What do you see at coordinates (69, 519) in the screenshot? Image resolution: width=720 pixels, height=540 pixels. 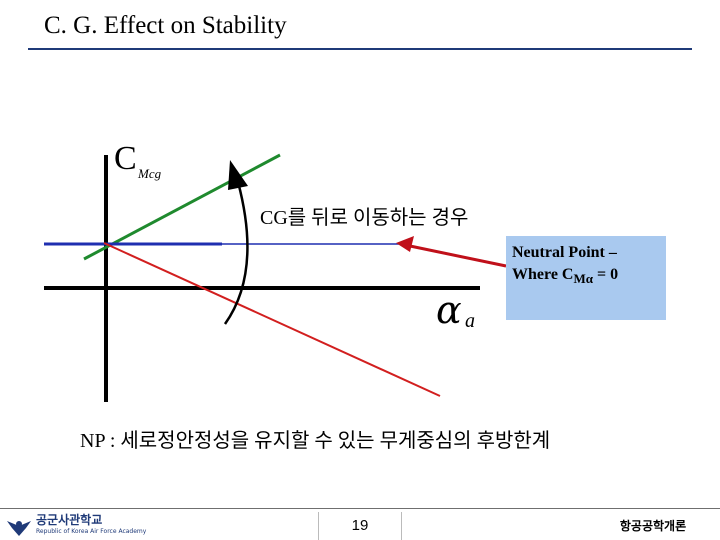 I see `school-name-text: 공군사관학교` at bounding box center [69, 519].